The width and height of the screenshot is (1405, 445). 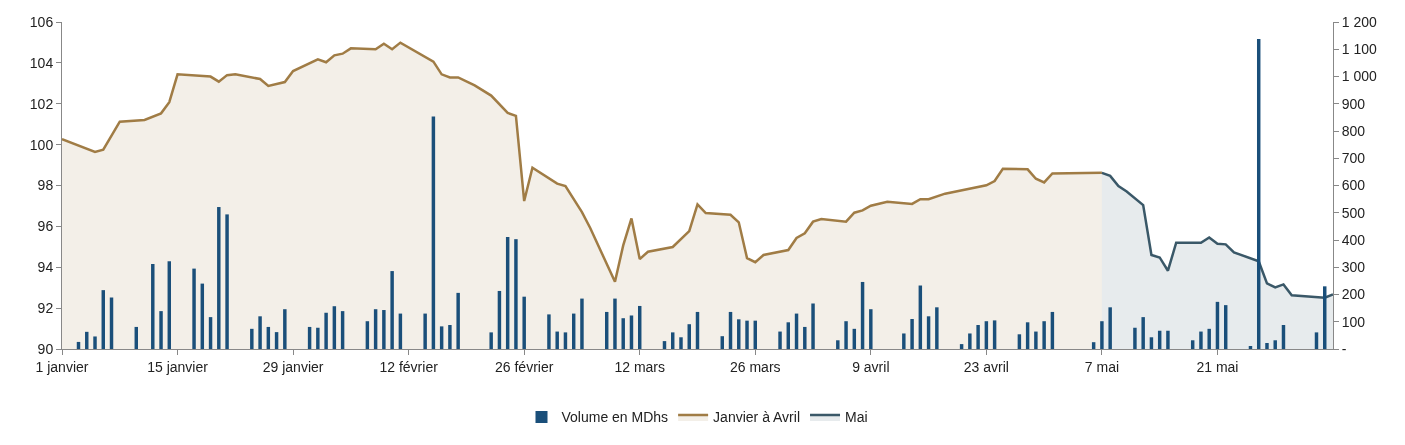 I want to click on y2-tick-label: 1 200, so click(x=1359, y=21).